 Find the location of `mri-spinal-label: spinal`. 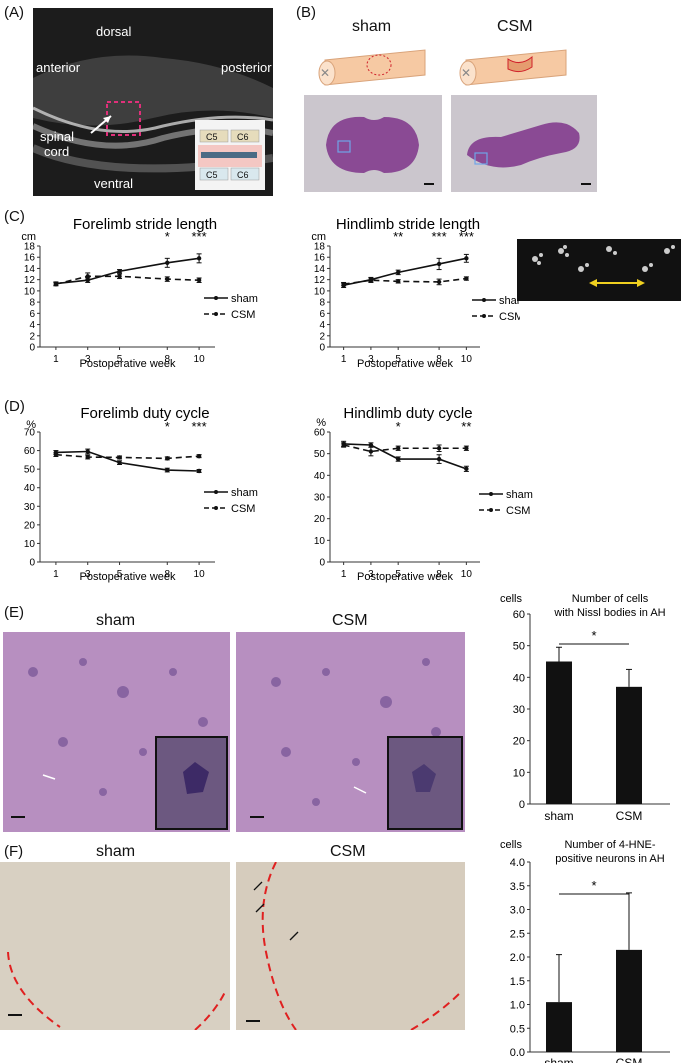

mri-spinal-label: spinal is located at coordinates (57, 136).